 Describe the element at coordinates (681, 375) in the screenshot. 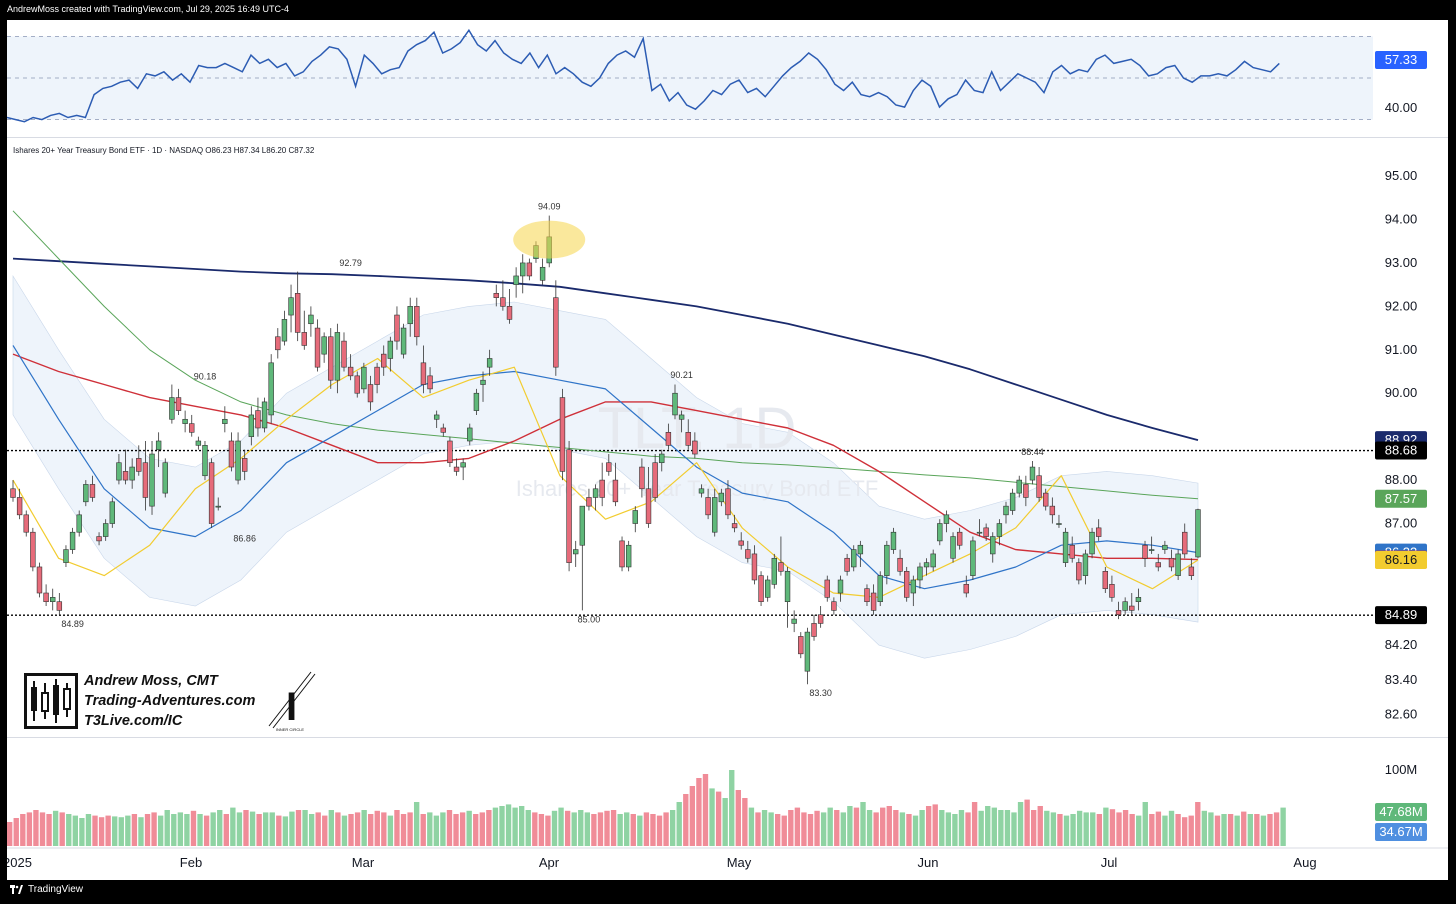

I see `price-annotation: 90.21` at that location.